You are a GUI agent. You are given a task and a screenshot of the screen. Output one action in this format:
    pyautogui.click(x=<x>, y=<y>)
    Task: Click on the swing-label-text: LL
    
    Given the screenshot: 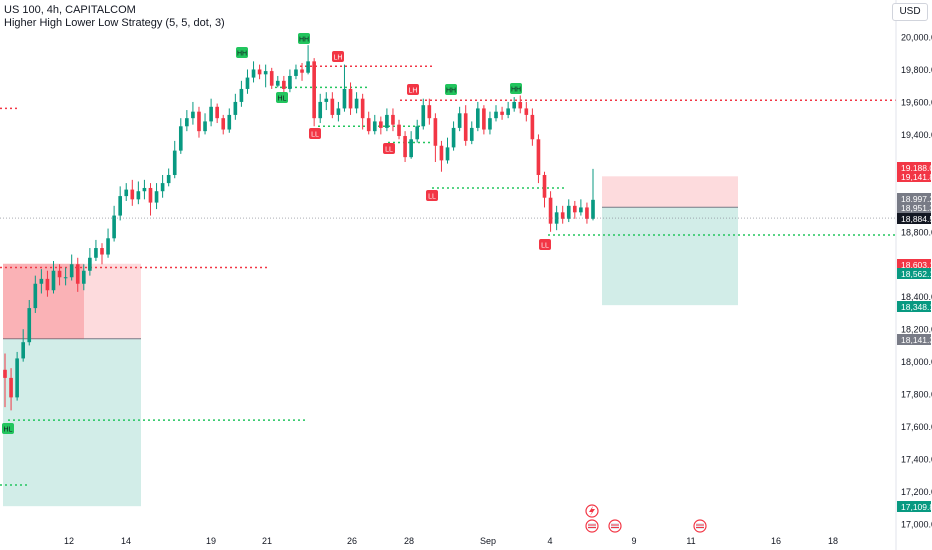 What is the action you would take?
    pyautogui.click(x=315, y=135)
    